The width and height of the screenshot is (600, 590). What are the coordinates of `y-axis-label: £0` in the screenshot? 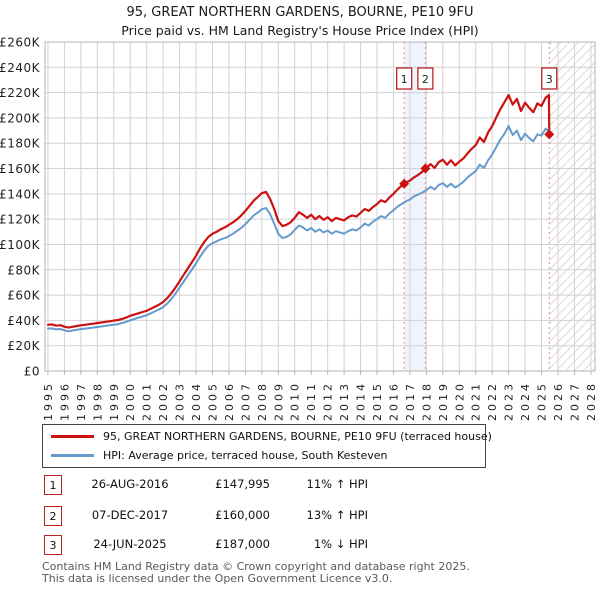 It's located at (32, 372).